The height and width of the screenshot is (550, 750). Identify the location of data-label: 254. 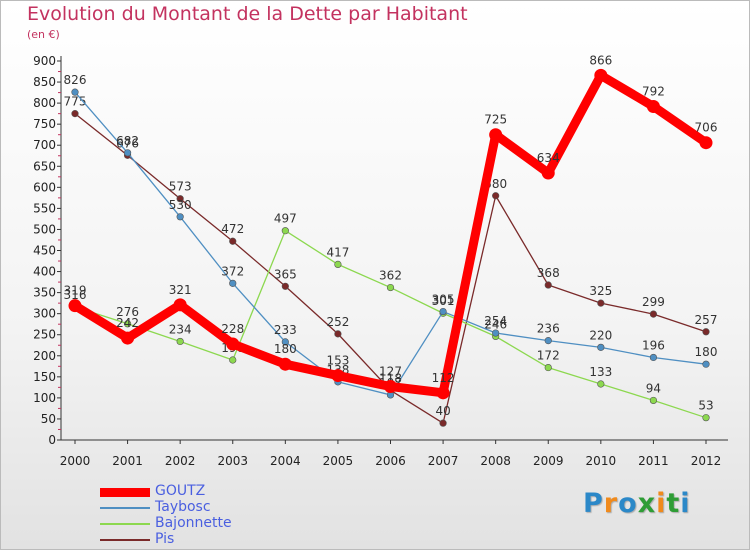
(495, 321).